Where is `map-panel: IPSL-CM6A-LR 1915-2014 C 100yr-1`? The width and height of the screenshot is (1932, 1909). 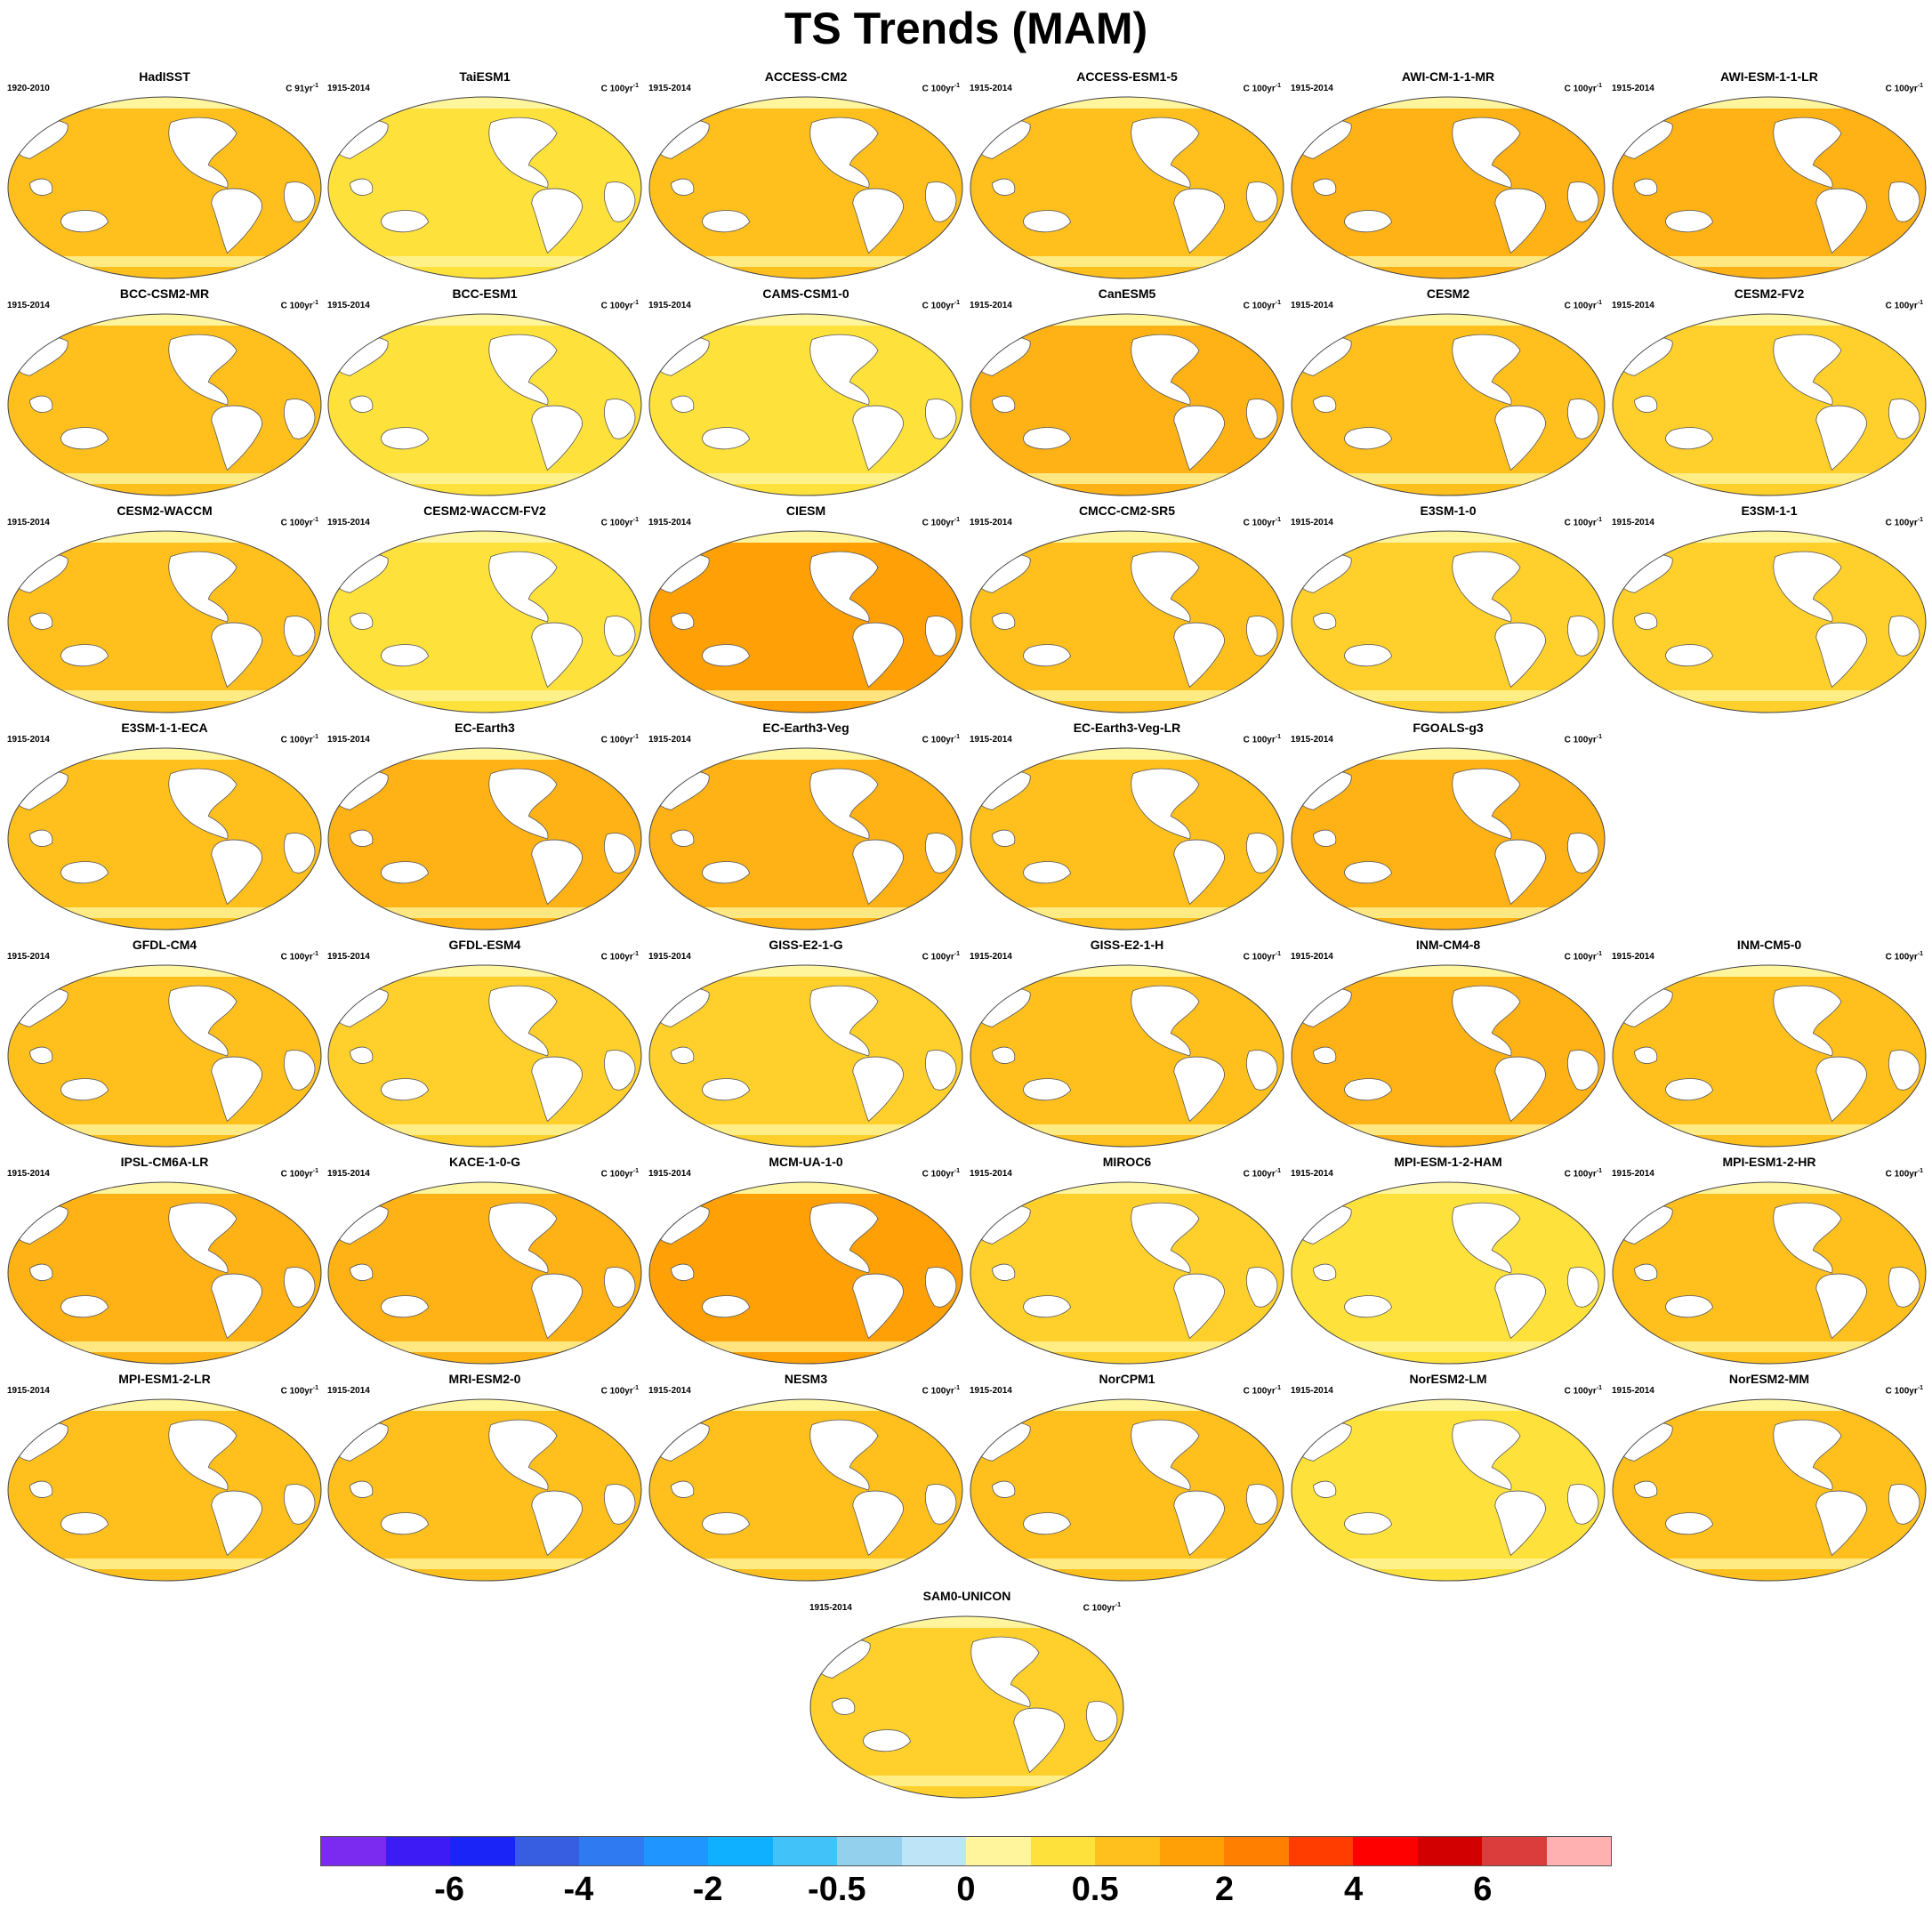
map-panel: IPSL-CM6A-LR 1915-2014 C 100yr-1 is located at coordinates (164, 1260).